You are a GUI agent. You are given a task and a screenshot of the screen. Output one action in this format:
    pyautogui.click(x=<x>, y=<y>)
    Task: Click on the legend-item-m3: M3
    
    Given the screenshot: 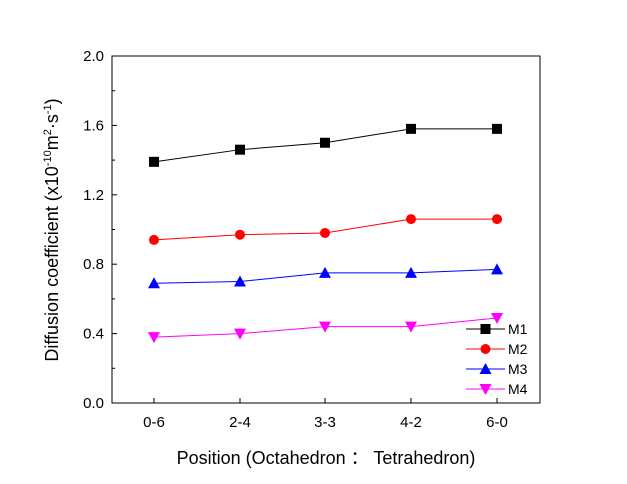 What is the action you would take?
    pyautogui.click(x=497, y=369)
    